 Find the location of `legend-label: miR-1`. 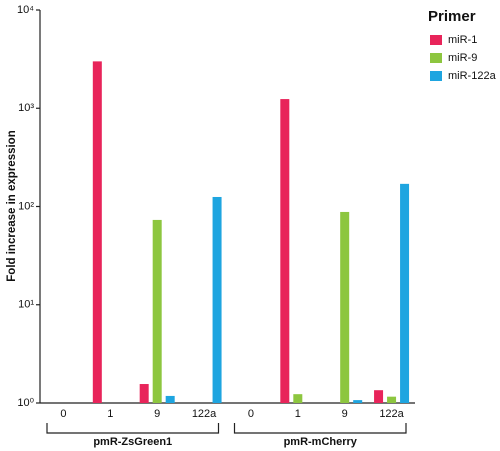

legend-label: miR-1 is located at coordinates (462, 40).